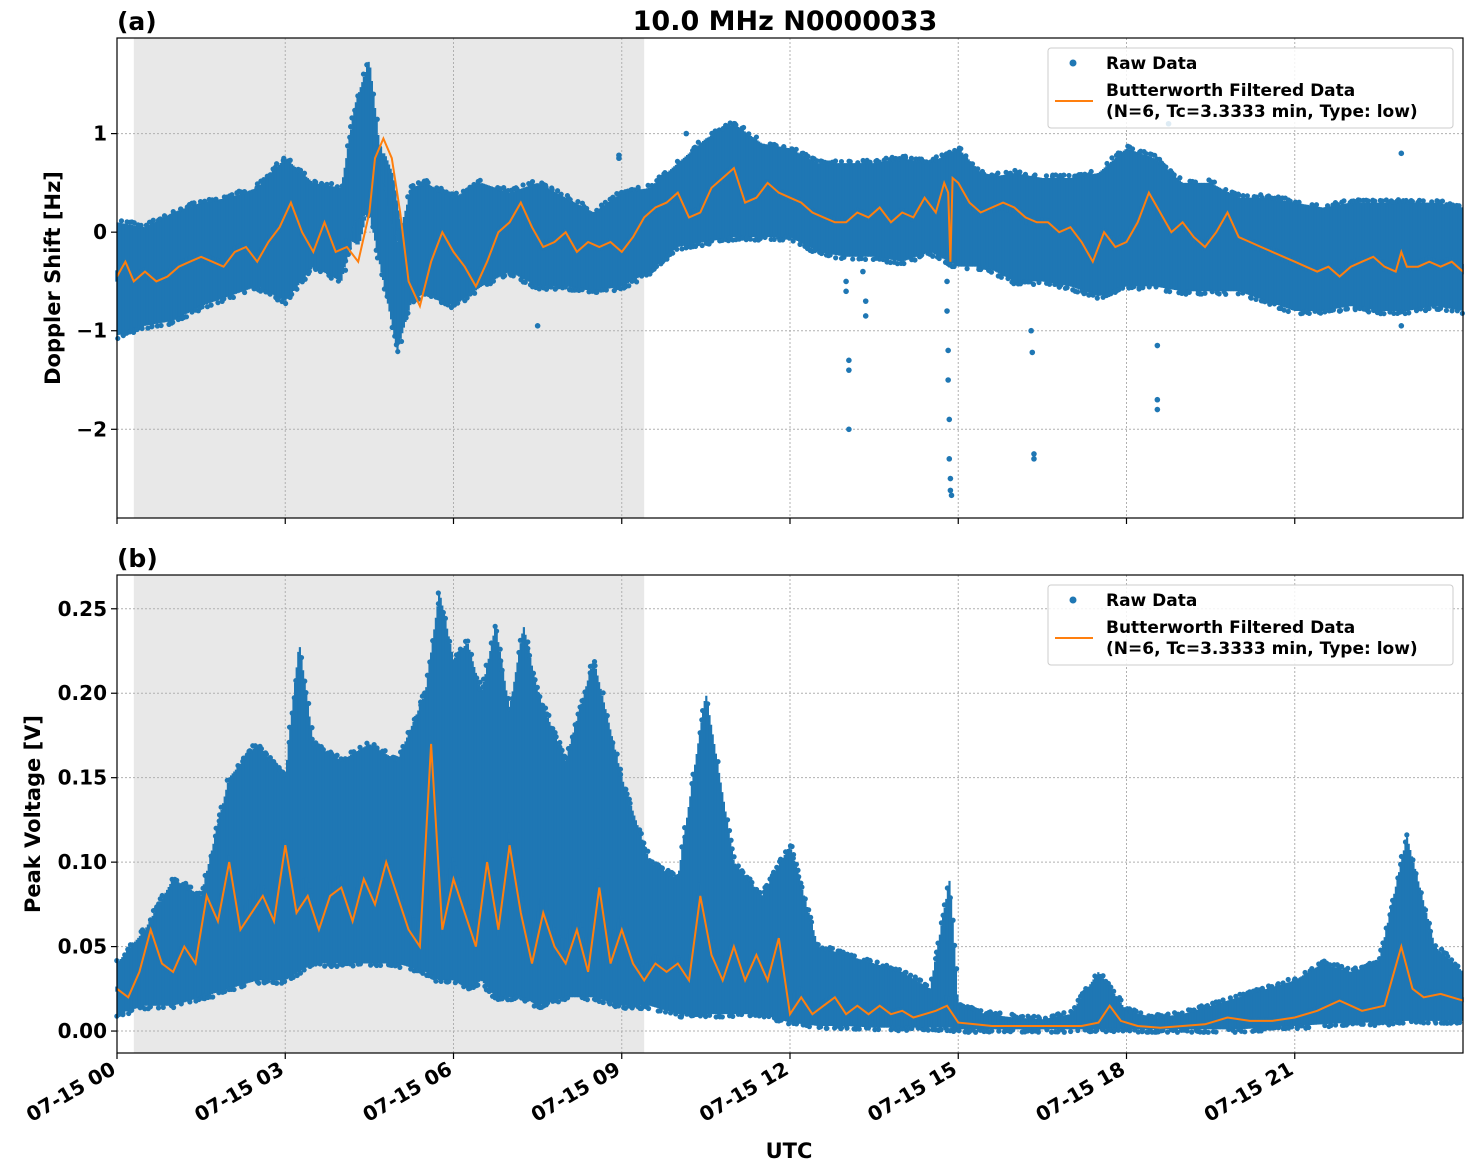 The width and height of the screenshot is (1471, 1172). Describe the element at coordinates (100, 232) in the screenshot. I see `y-tick-label: 0` at that location.